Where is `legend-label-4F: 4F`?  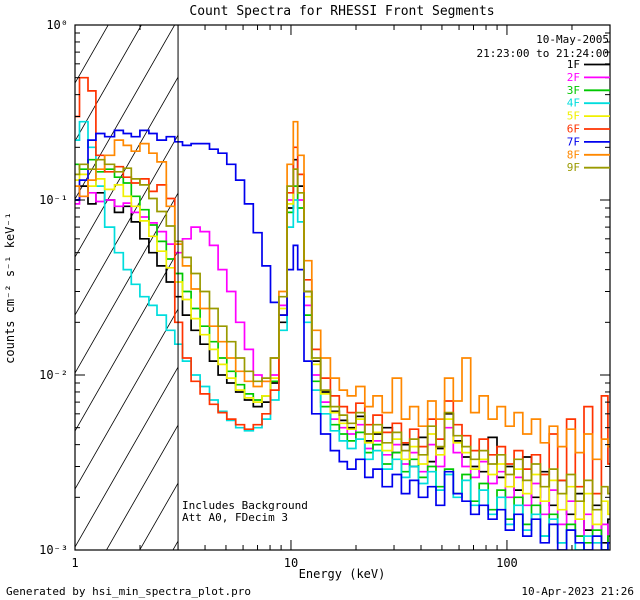 legend-label-4F: 4F is located at coordinates (573, 103).